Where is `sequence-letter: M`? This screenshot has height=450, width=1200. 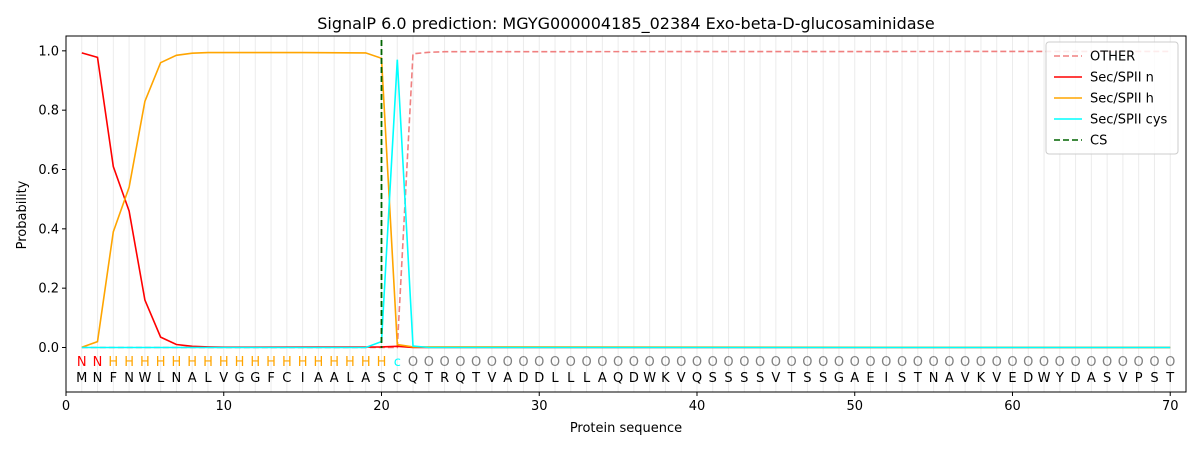 sequence-letter: M is located at coordinates (81, 378).